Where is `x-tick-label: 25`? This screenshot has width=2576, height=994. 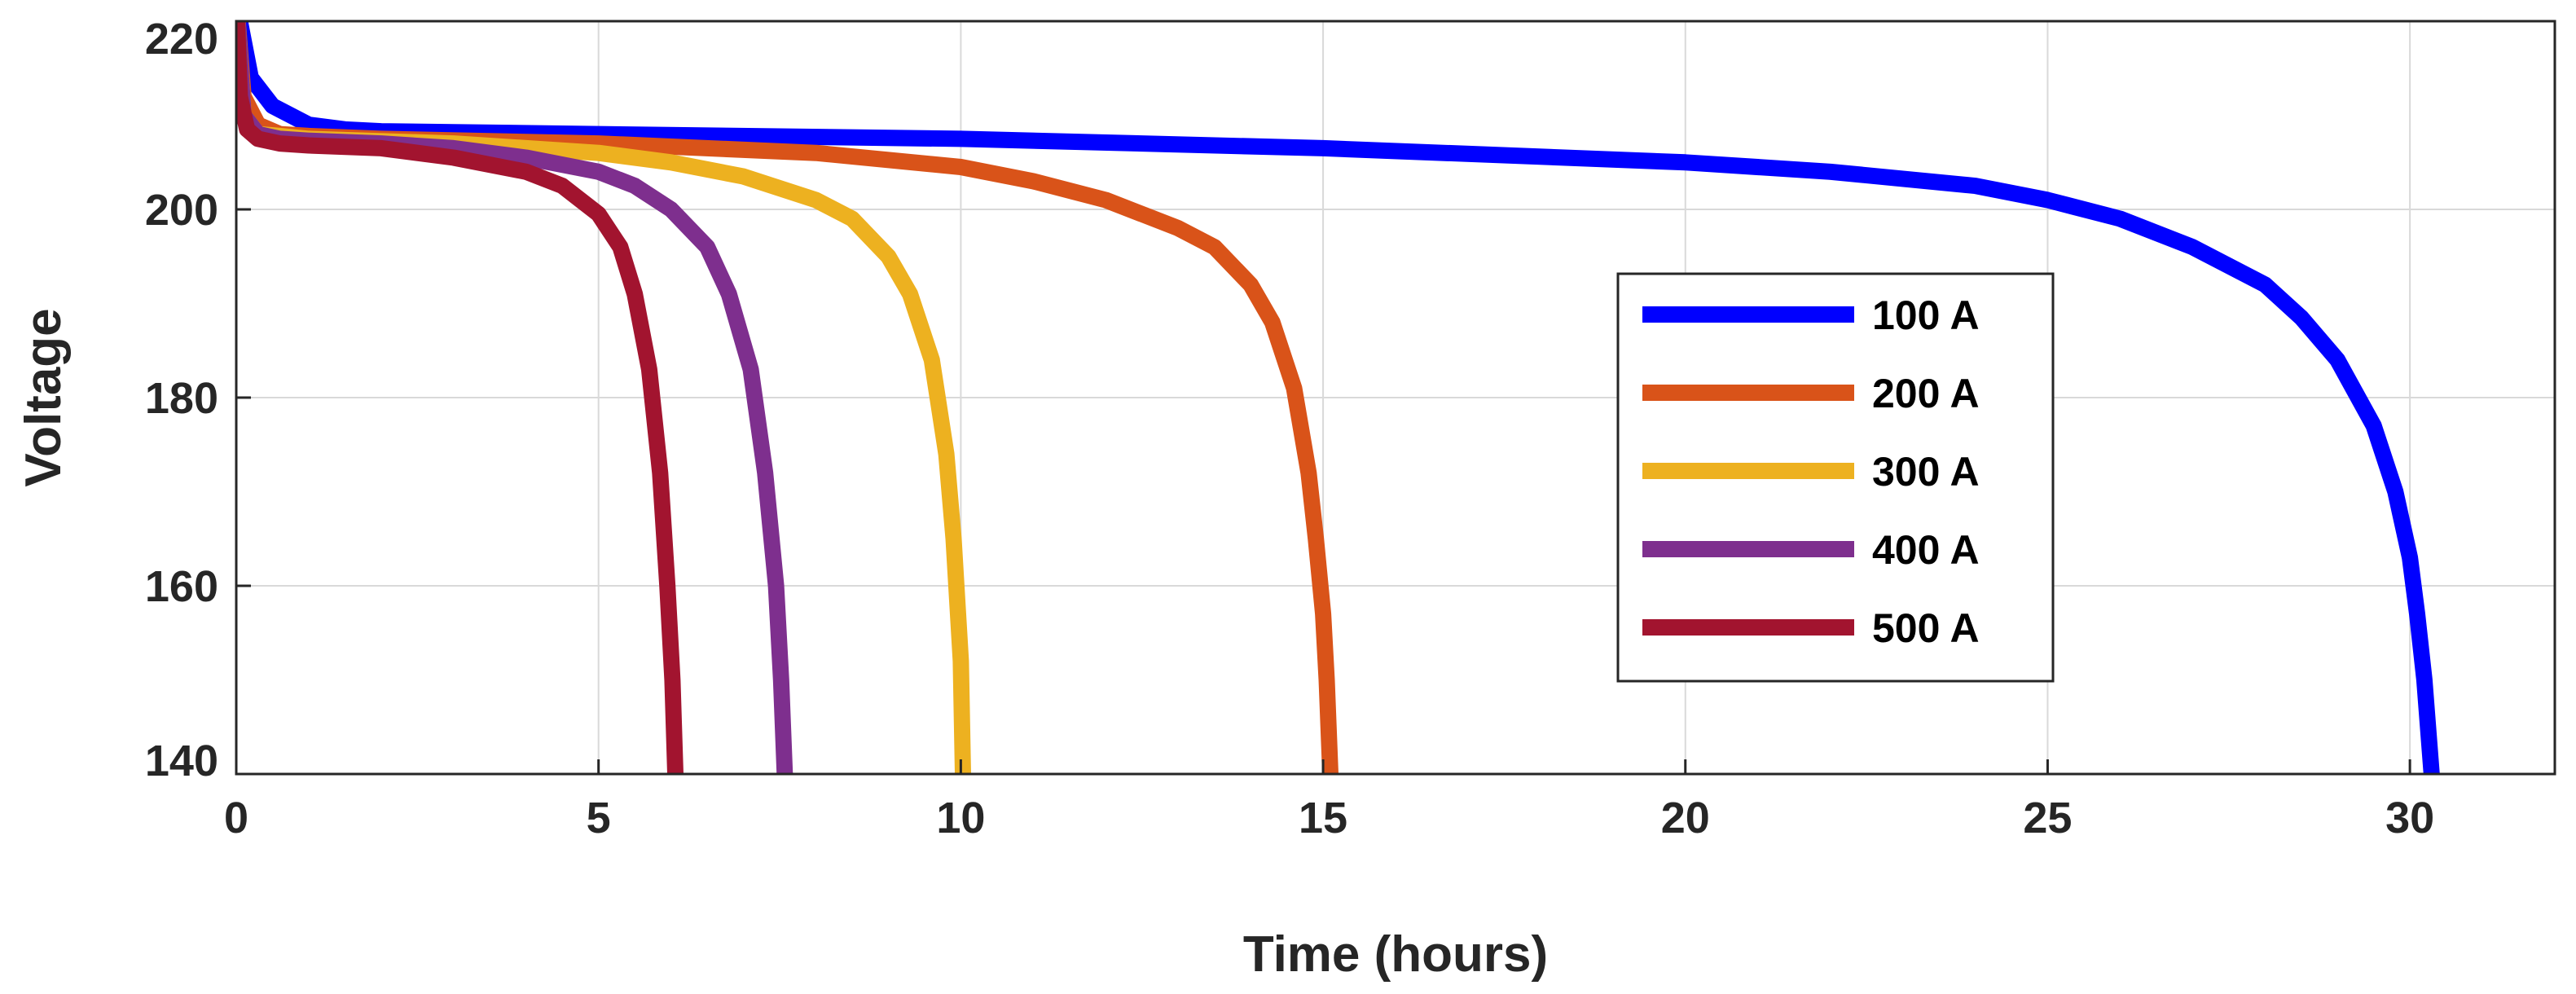 x-tick-label: 25 is located at coordinates (2047, 818).